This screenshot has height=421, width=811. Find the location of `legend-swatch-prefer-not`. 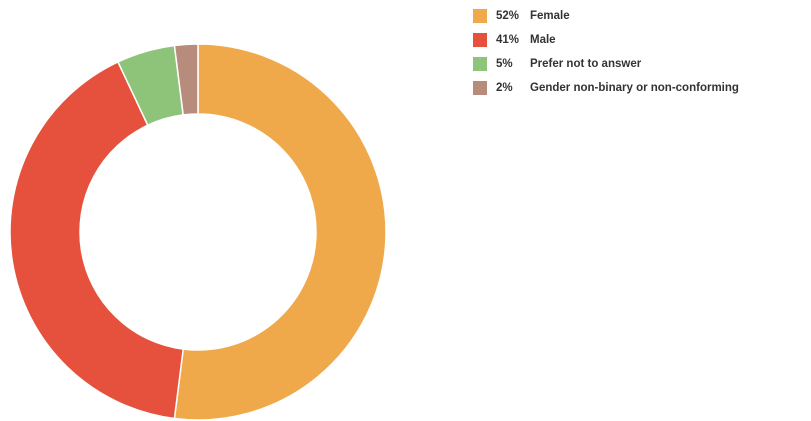

legend-swatch-prefer-not is located at coordinates (480, 64).